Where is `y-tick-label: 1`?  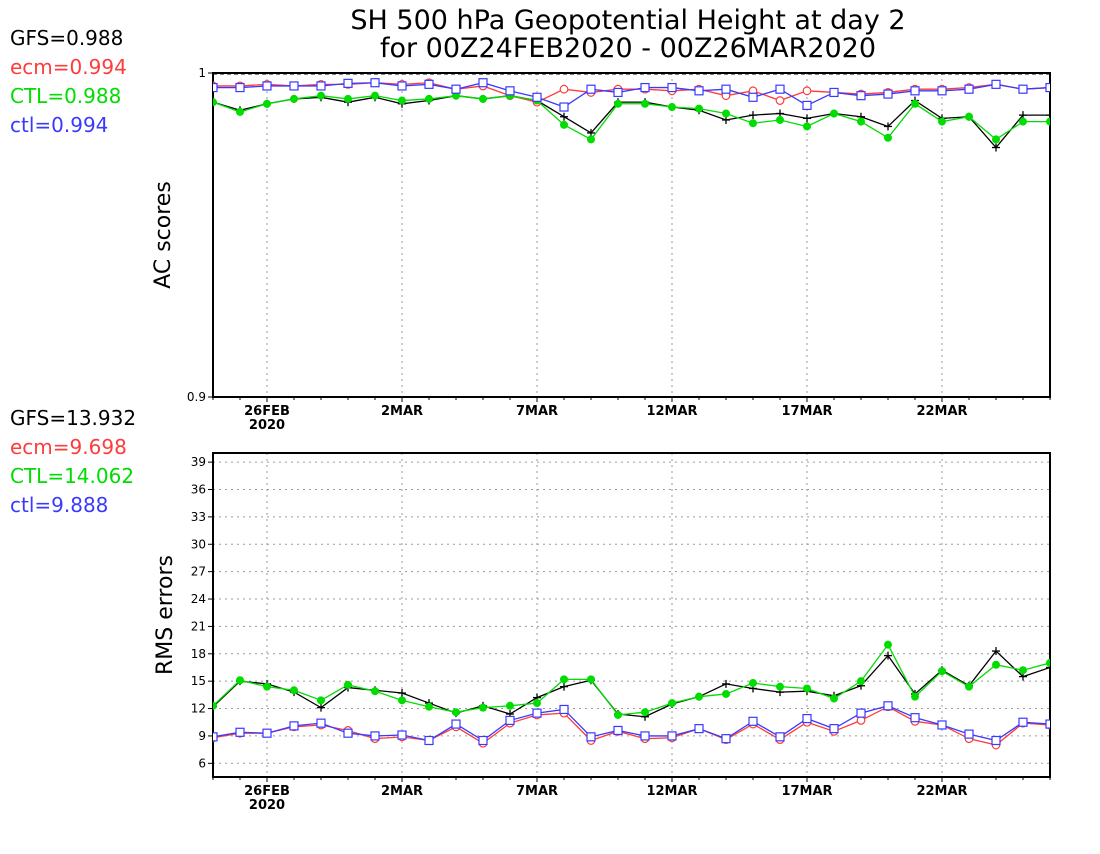
y-tick-label: 1 is located at coordinates (202, 73).